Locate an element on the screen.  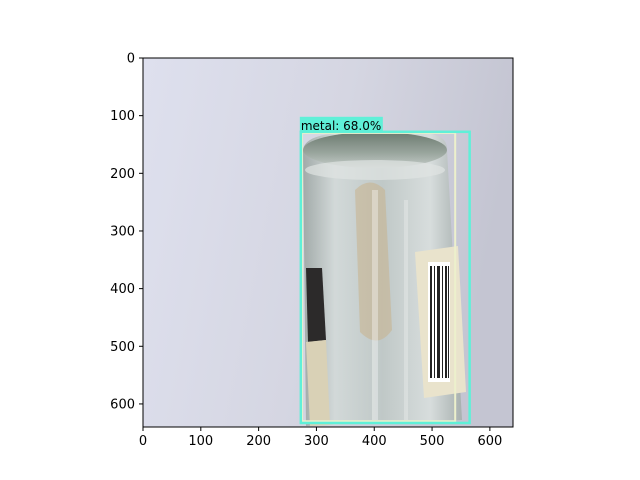
x-tick-label: 200 is located at coordinates (258, 441).